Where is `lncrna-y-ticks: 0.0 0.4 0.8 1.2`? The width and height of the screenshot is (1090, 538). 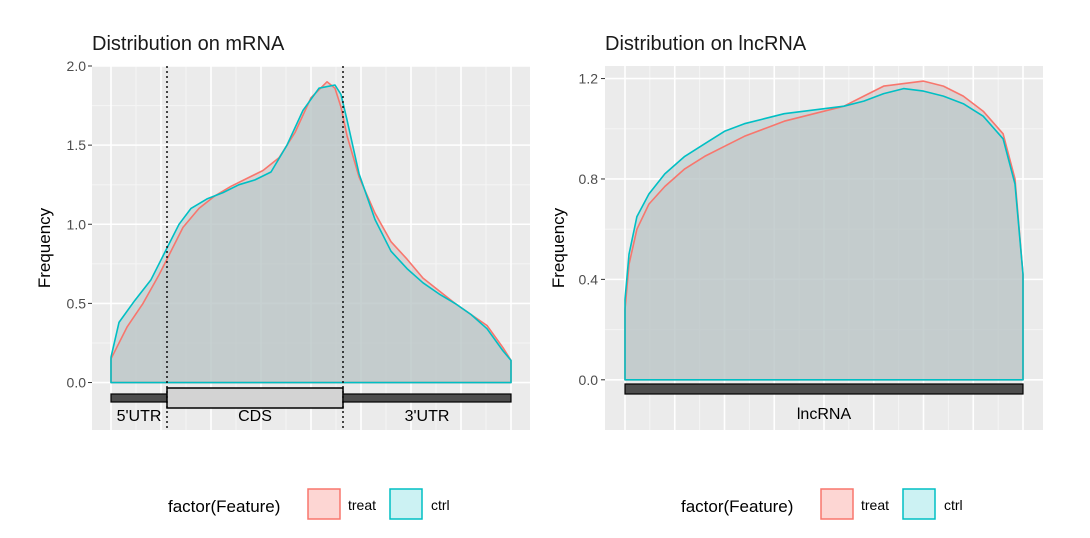 lncrna-y-ticks: 0.0 0.4 0.8 1.2 is located at coordinates (592, 229).